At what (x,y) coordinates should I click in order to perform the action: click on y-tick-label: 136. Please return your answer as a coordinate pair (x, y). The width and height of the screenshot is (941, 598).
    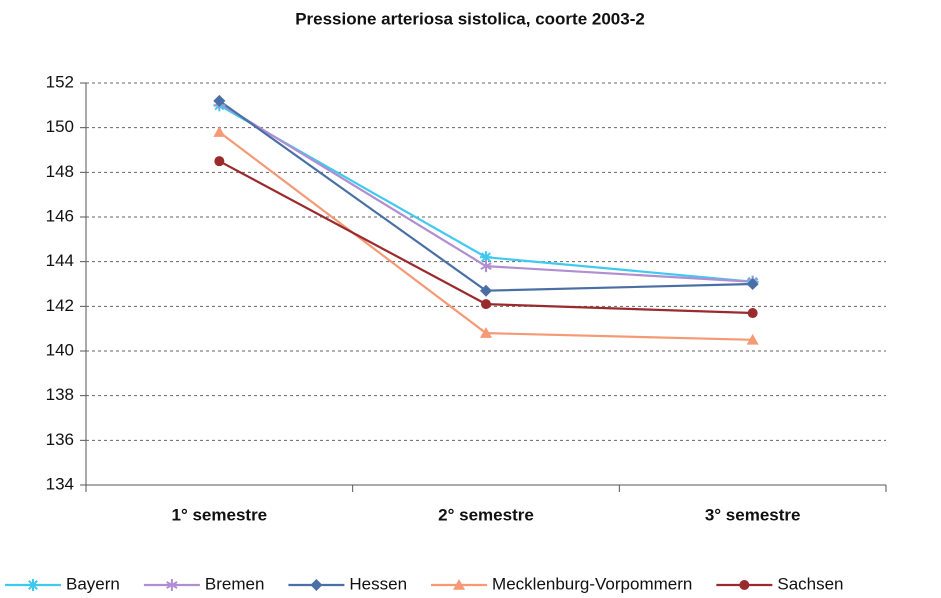
    Looking at the image, I should click on (60, 439).